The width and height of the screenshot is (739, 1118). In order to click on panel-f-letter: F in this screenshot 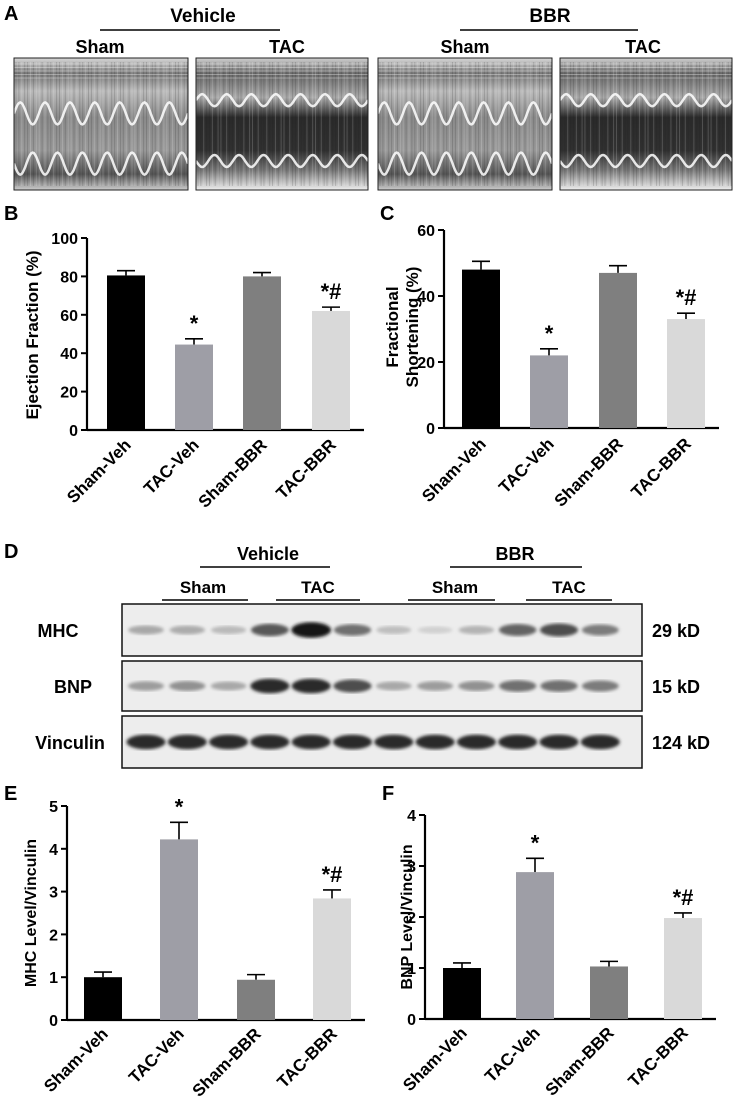, I will do `click(388, 794)`.